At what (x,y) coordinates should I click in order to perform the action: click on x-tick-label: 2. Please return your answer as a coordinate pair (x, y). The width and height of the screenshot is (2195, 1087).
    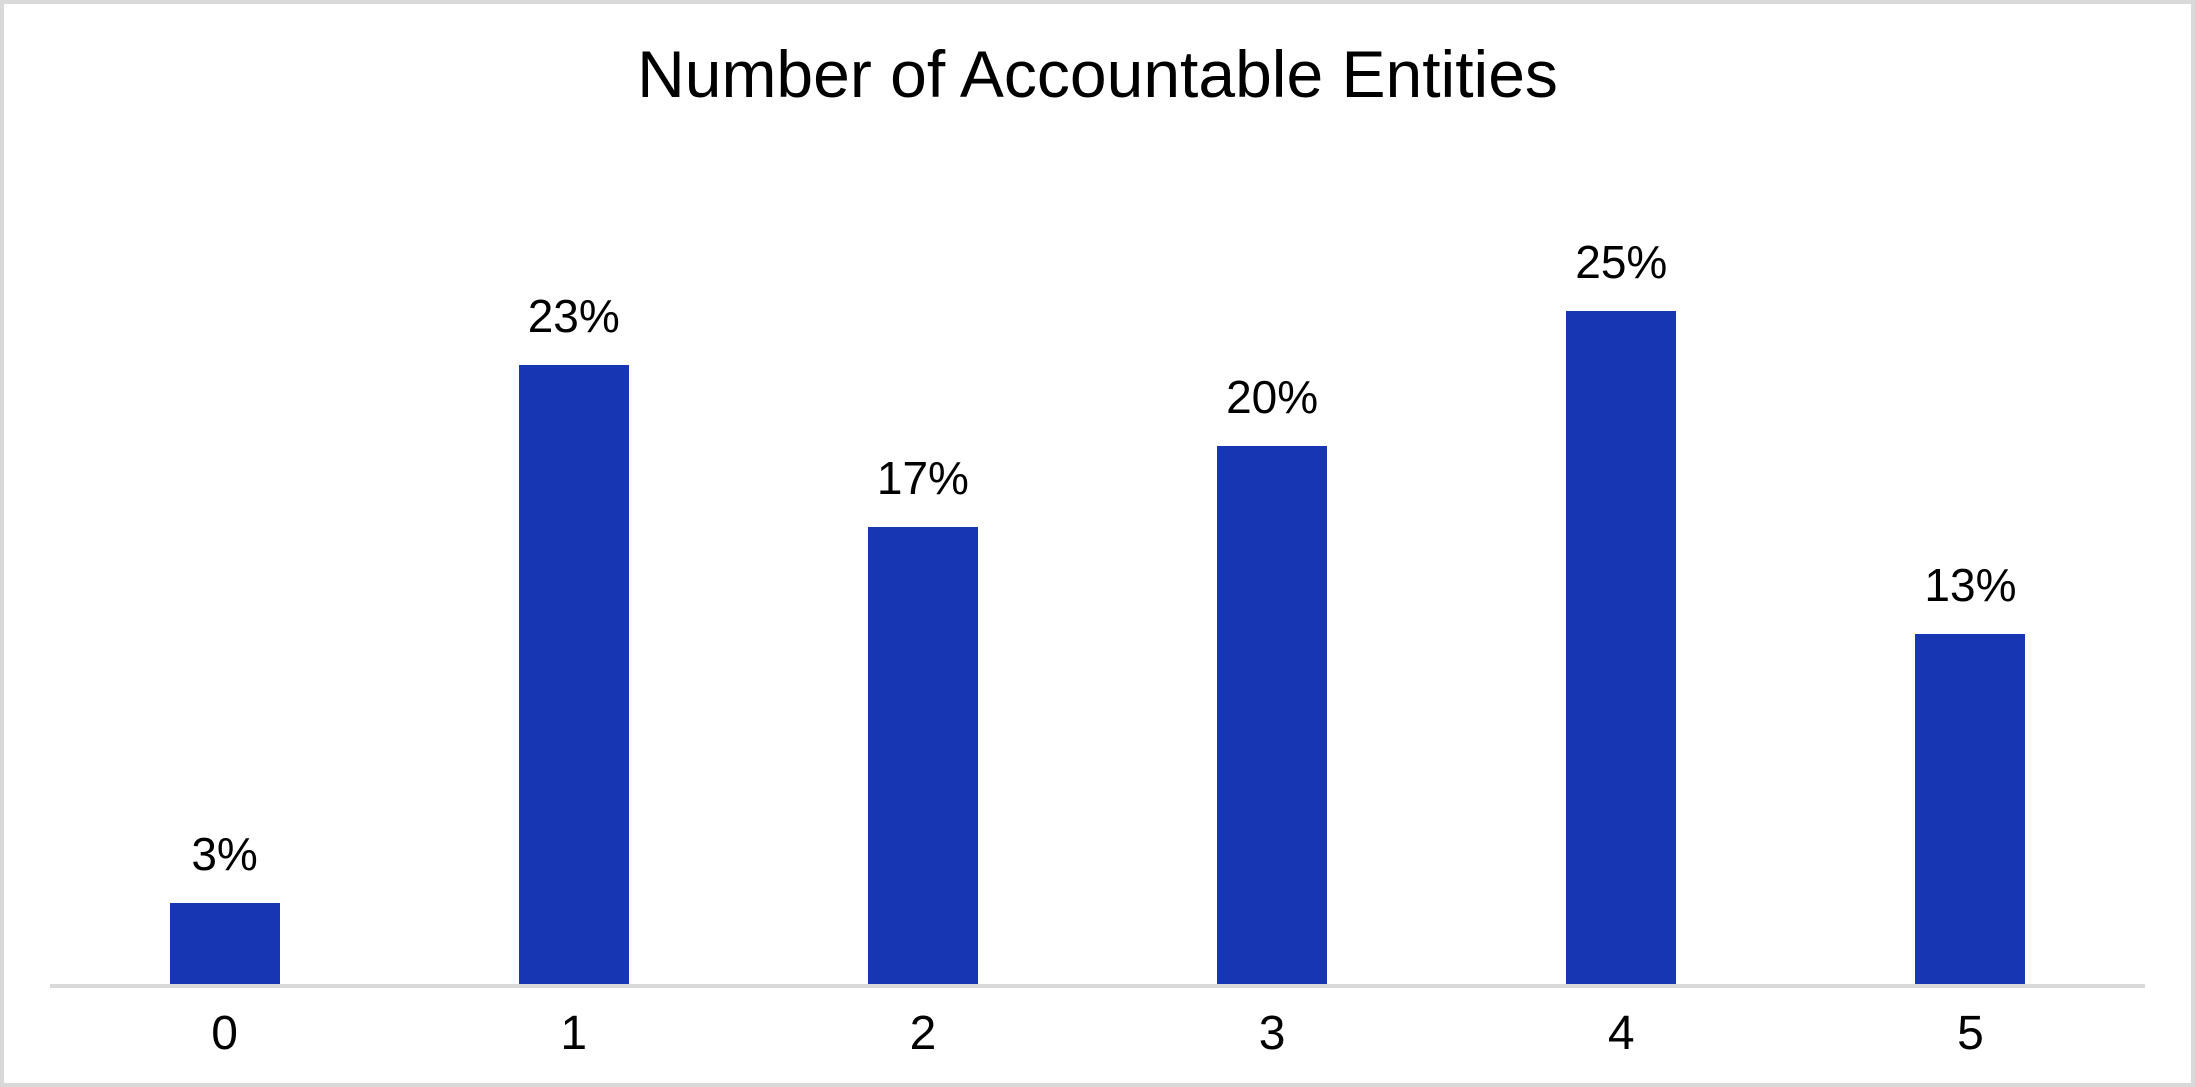
    Looking at the image, I should click on (923, 1033).